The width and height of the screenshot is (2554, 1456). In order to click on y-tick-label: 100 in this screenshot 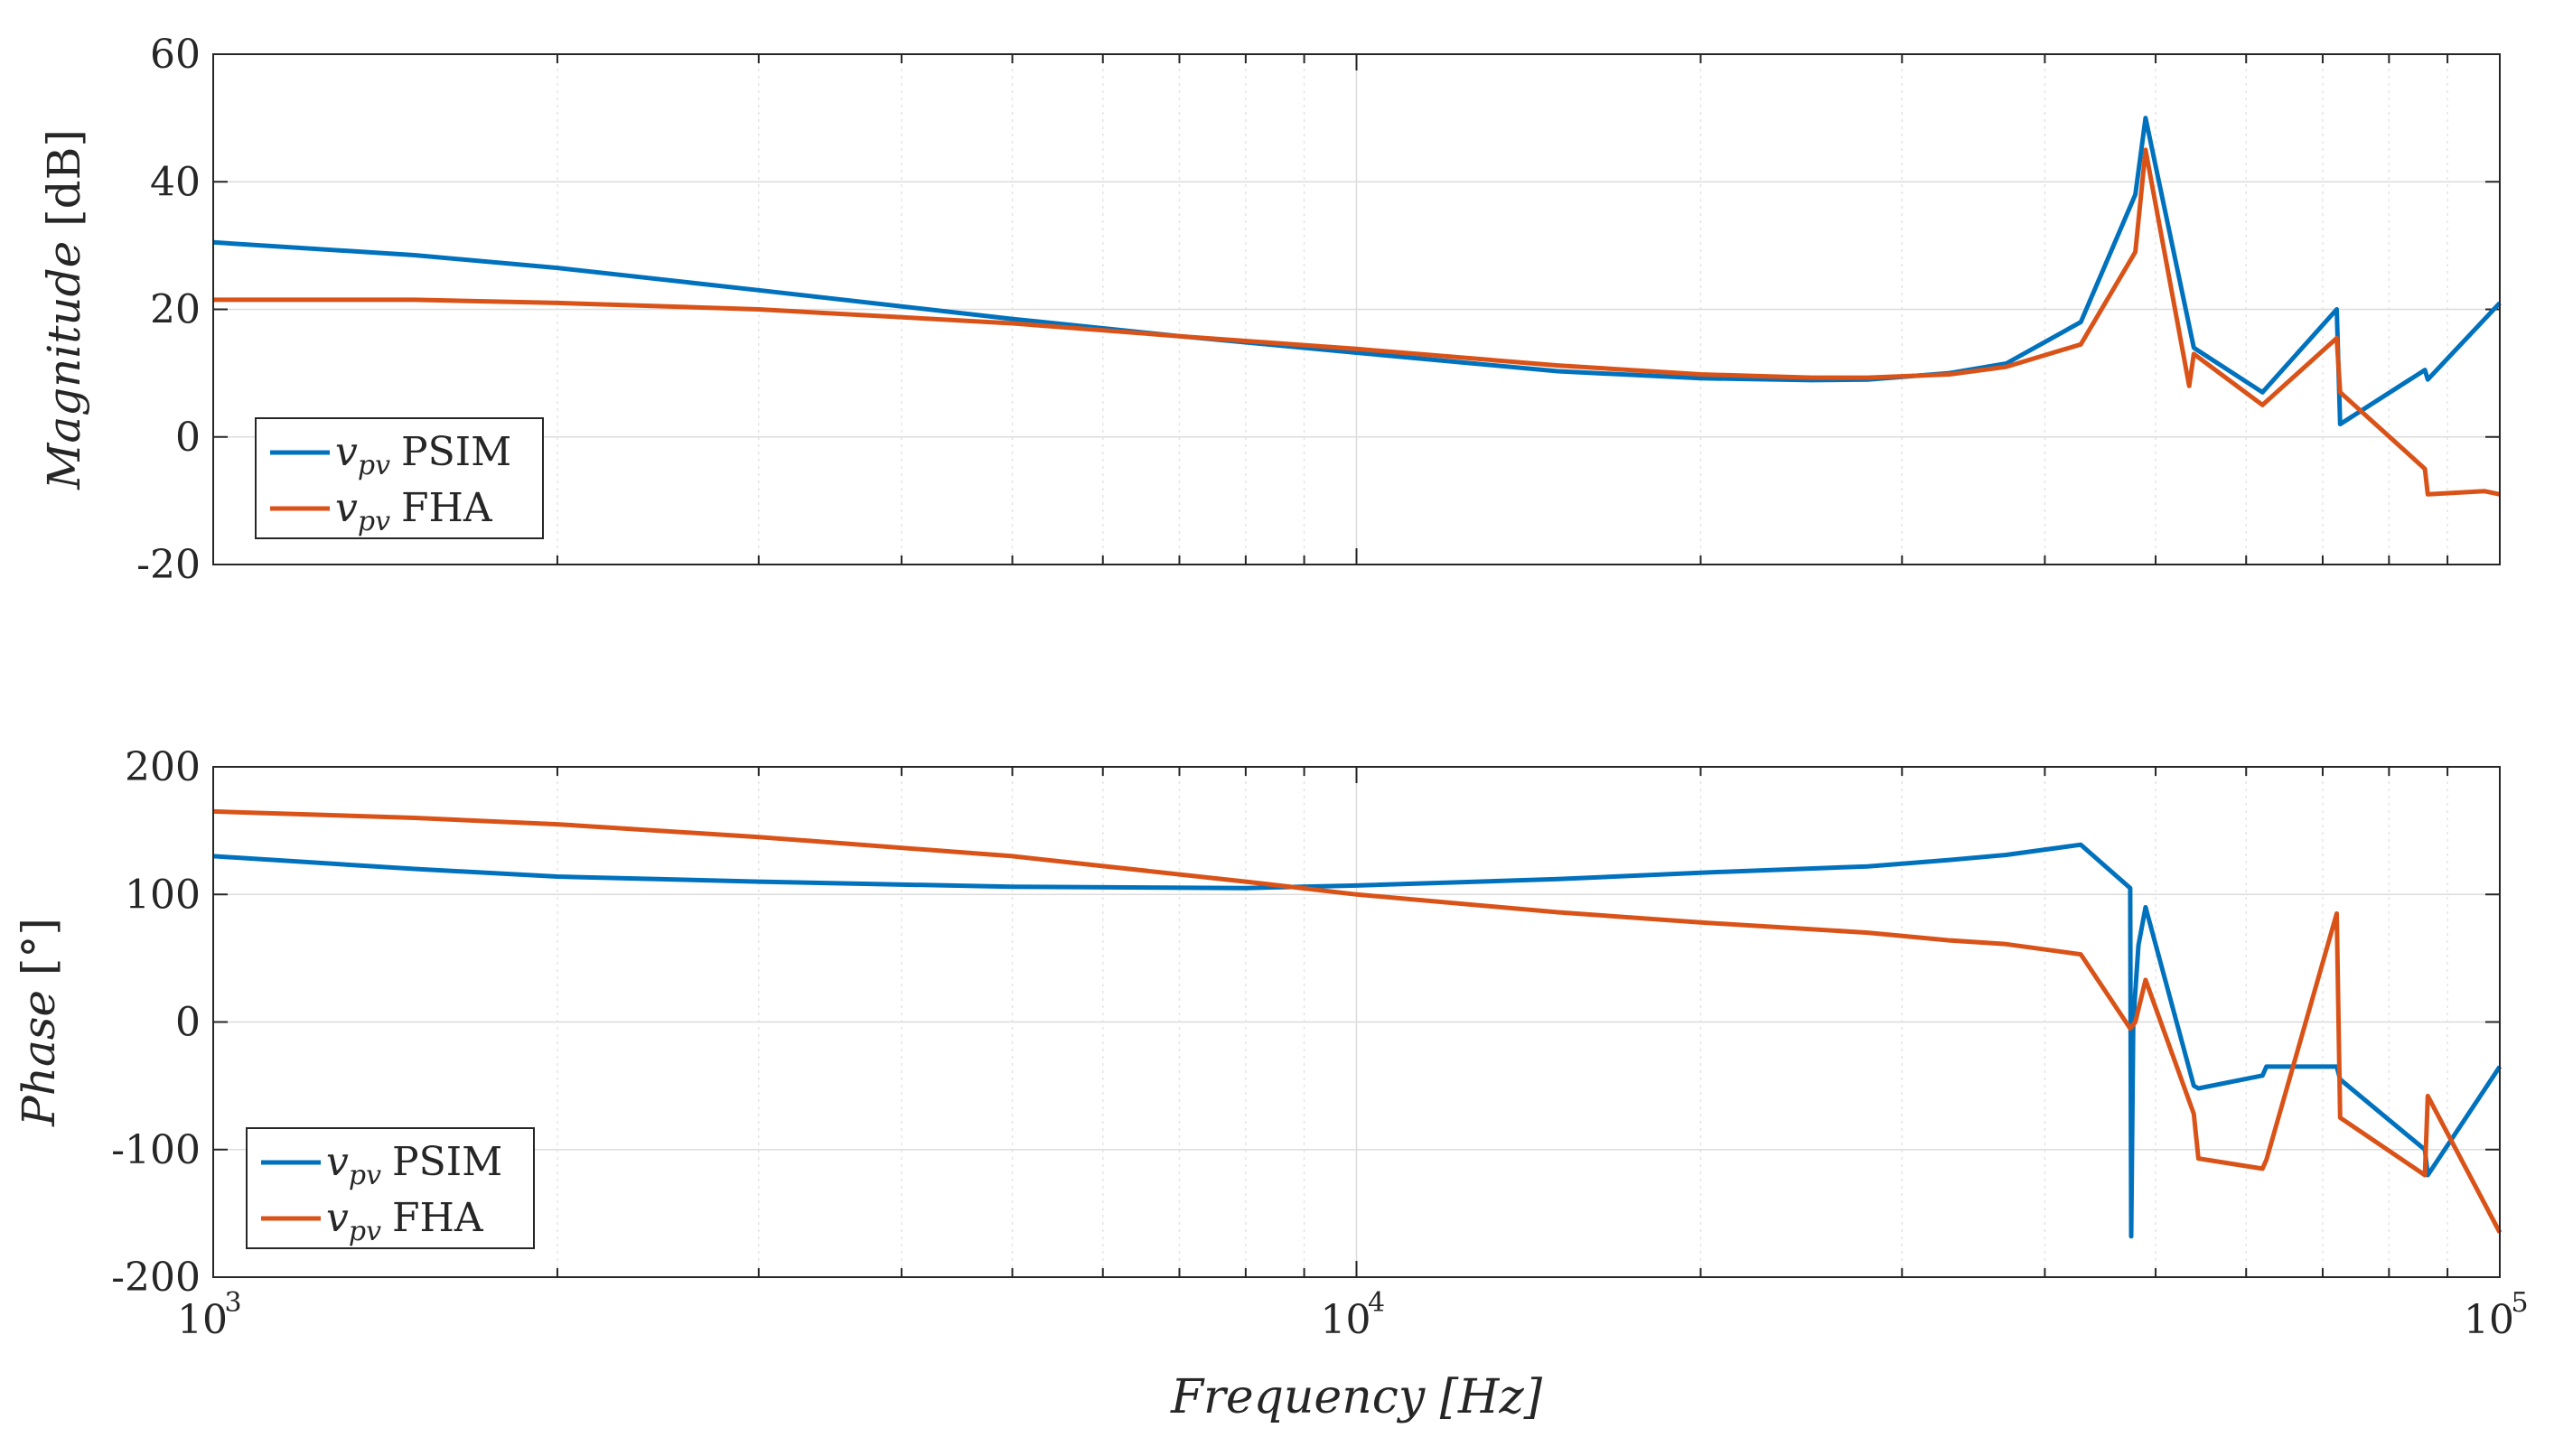, I will do `click(163, 895)`.